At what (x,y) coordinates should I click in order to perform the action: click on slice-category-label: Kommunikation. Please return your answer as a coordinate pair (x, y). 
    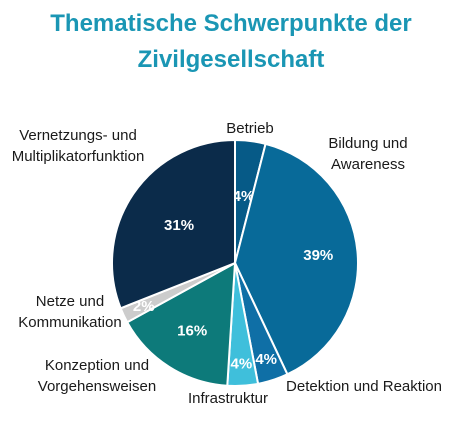
    Looking at the image, I should click on (69, 322).